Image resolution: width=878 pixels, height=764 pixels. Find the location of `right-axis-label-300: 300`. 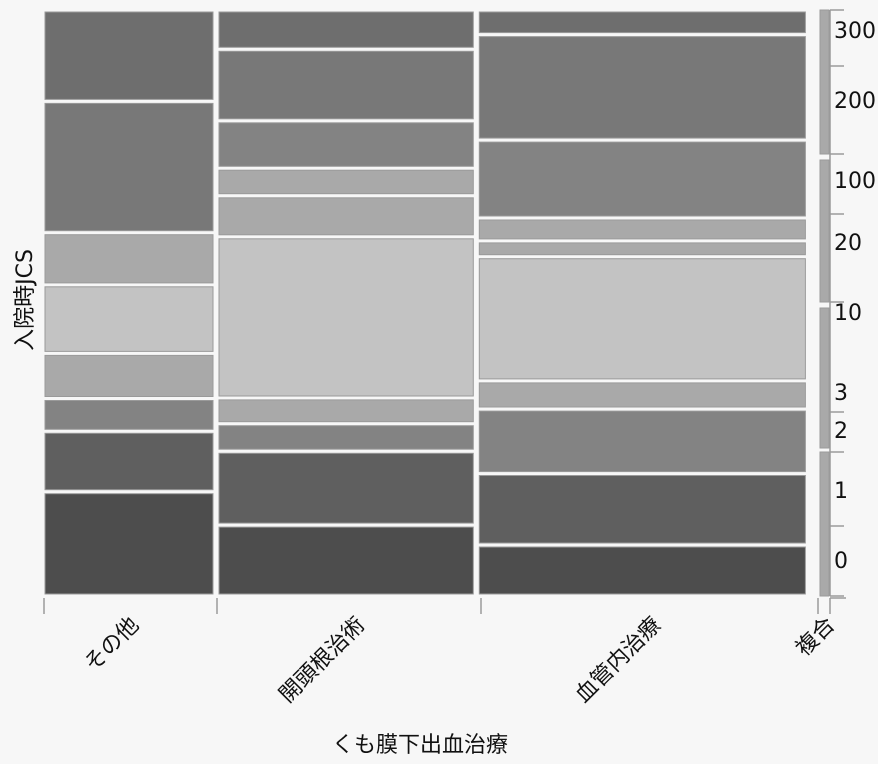

right-axis-label-300: 300 is located at coordinates (855, 31).